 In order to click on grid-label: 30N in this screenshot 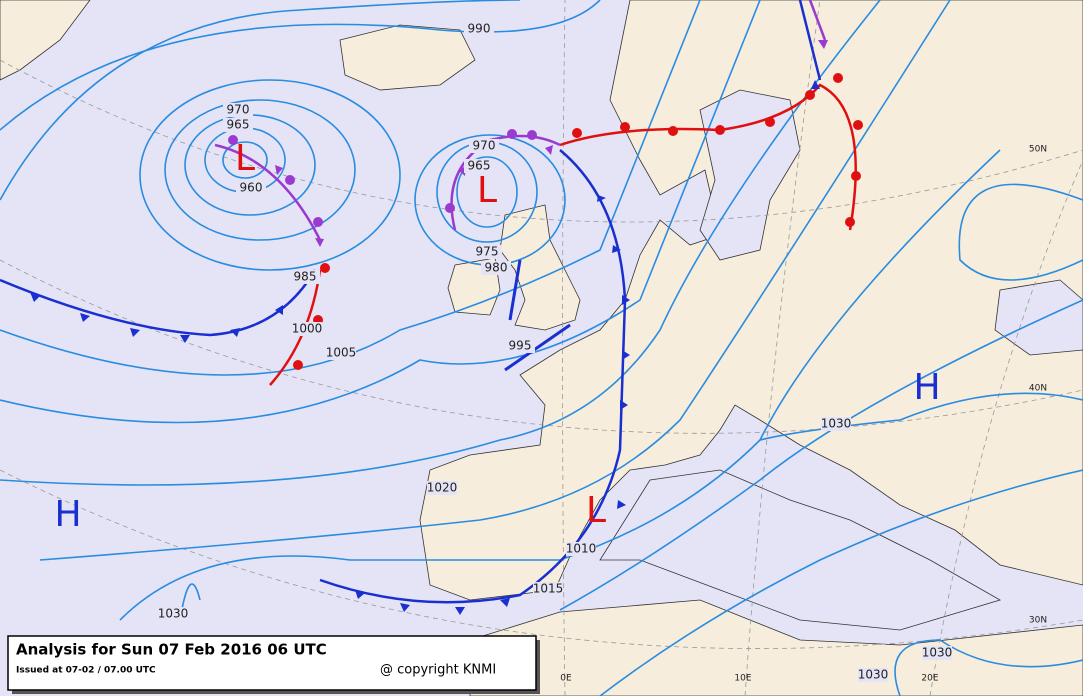, I will do `click(1038, 621)`.